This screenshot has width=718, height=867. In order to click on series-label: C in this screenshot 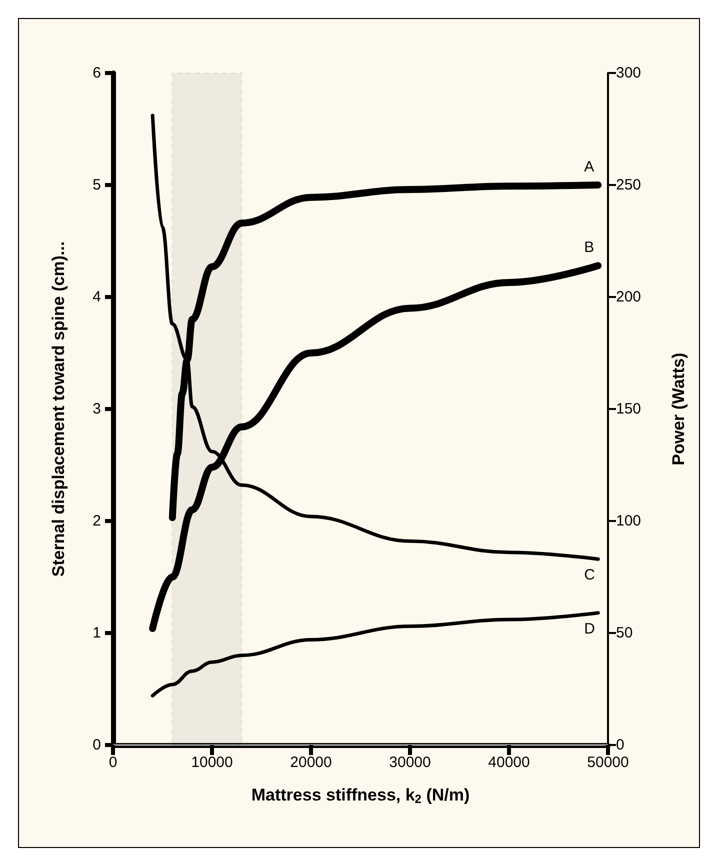, I will do `click(590, 575)`.